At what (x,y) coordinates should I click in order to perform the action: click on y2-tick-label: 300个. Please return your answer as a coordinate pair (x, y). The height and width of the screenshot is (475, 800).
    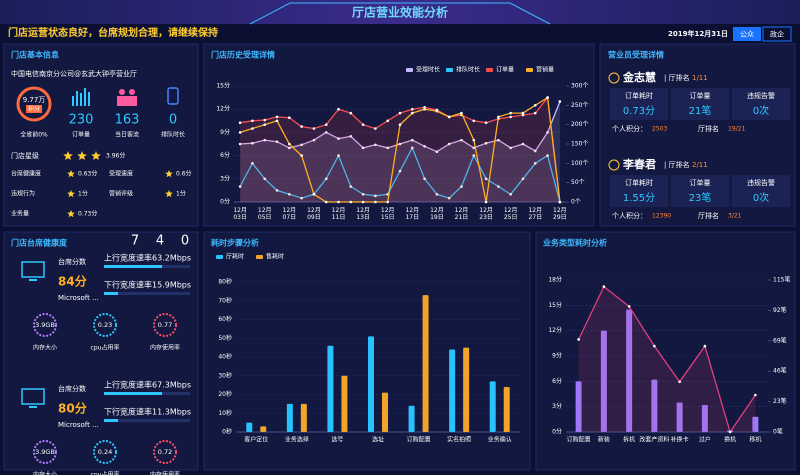
    Looking at the image, I should click on (579, 86).